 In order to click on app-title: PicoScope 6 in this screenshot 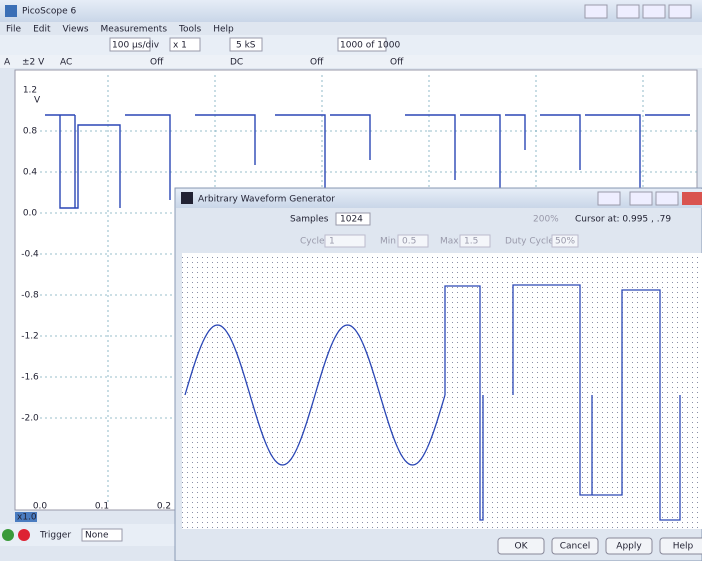, I will do `click(49, 12)`.